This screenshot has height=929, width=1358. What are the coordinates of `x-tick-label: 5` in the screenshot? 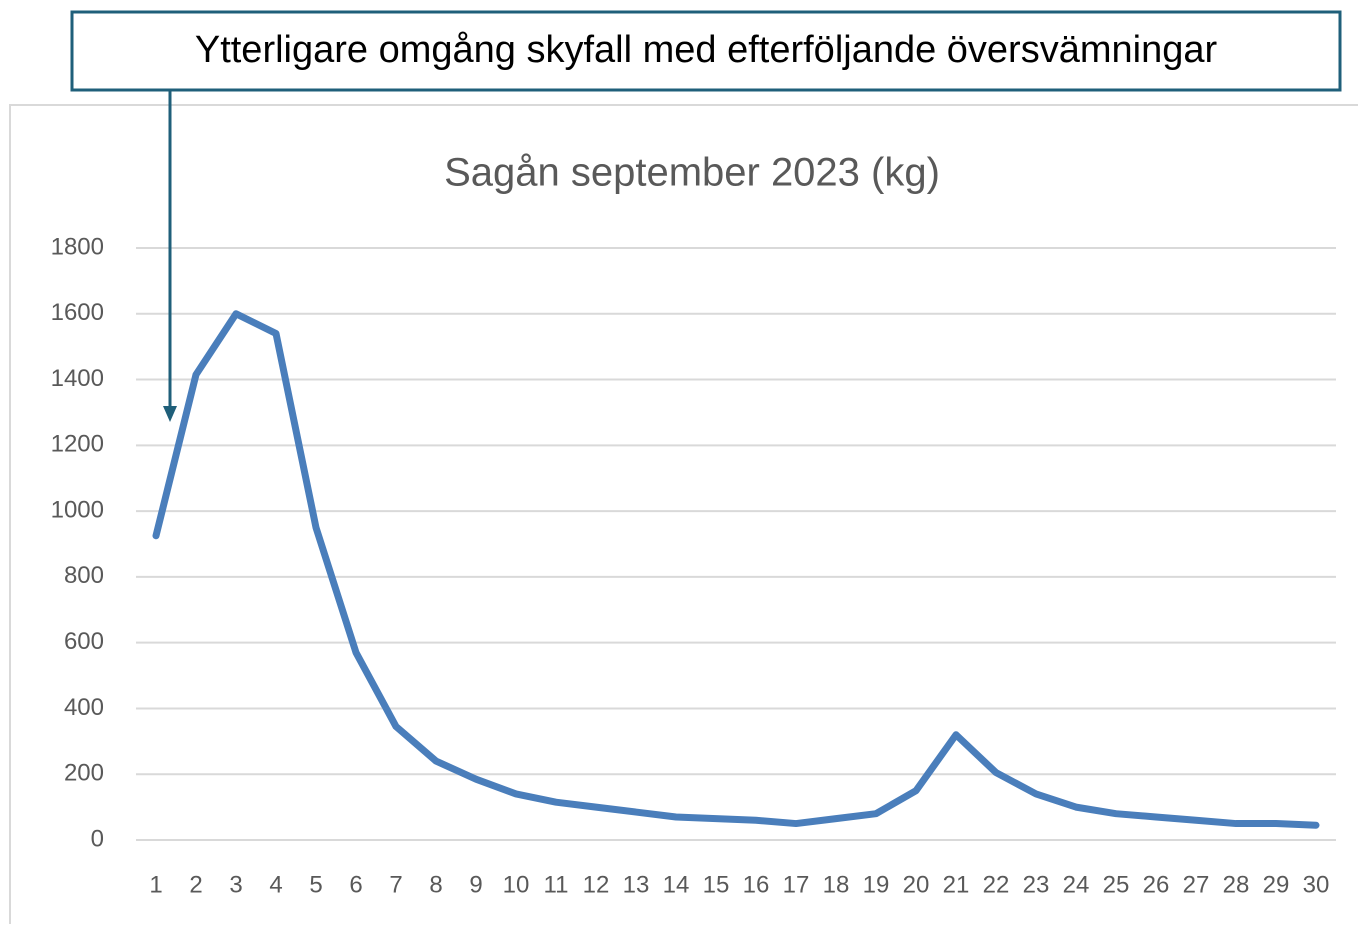 It's located at (315, 884).